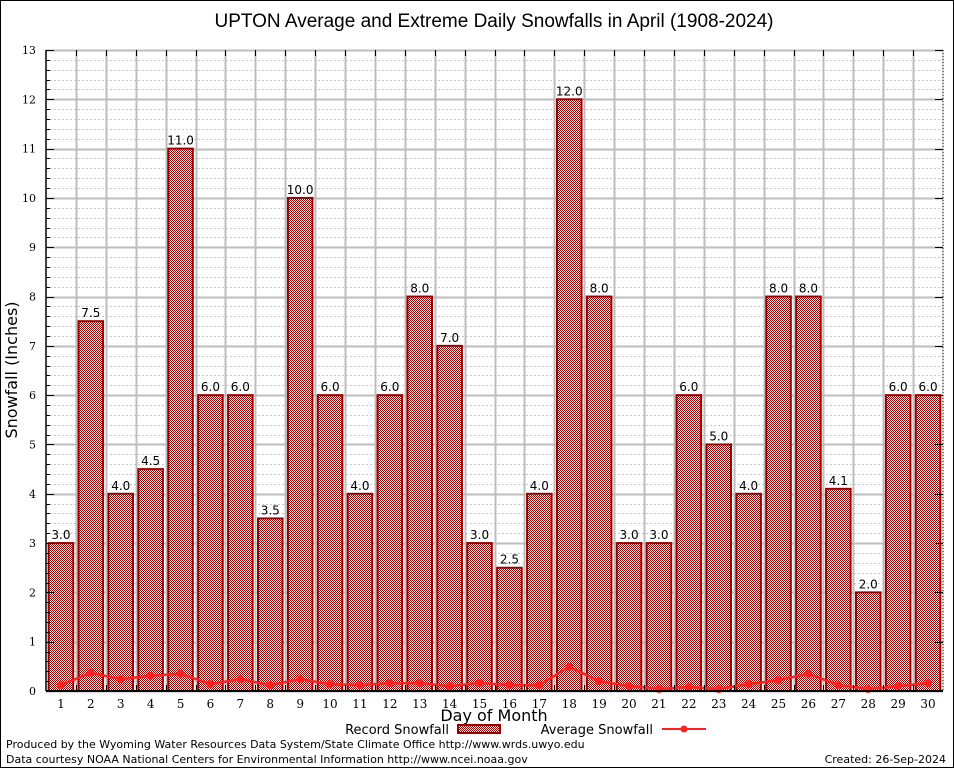  What do you see at coordinates (90, 313) in the screenshot?
I see `bar-value-label: 7.5` at bounding box center [90, 313].